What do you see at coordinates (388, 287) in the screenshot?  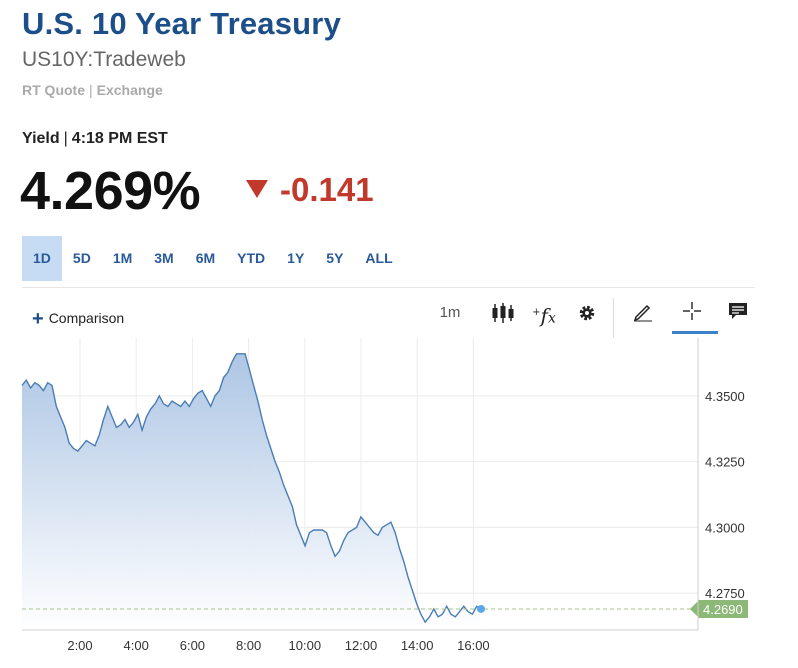 I see `toolbar-divider` at bounding box center [388, 287].